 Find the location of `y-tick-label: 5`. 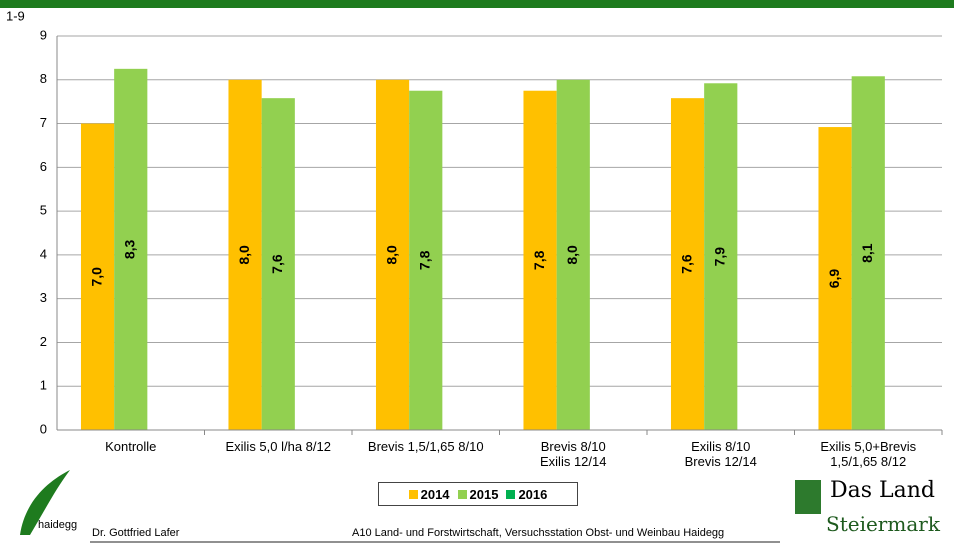

y-tick-label: 5 is located at coordinates (43, 210).